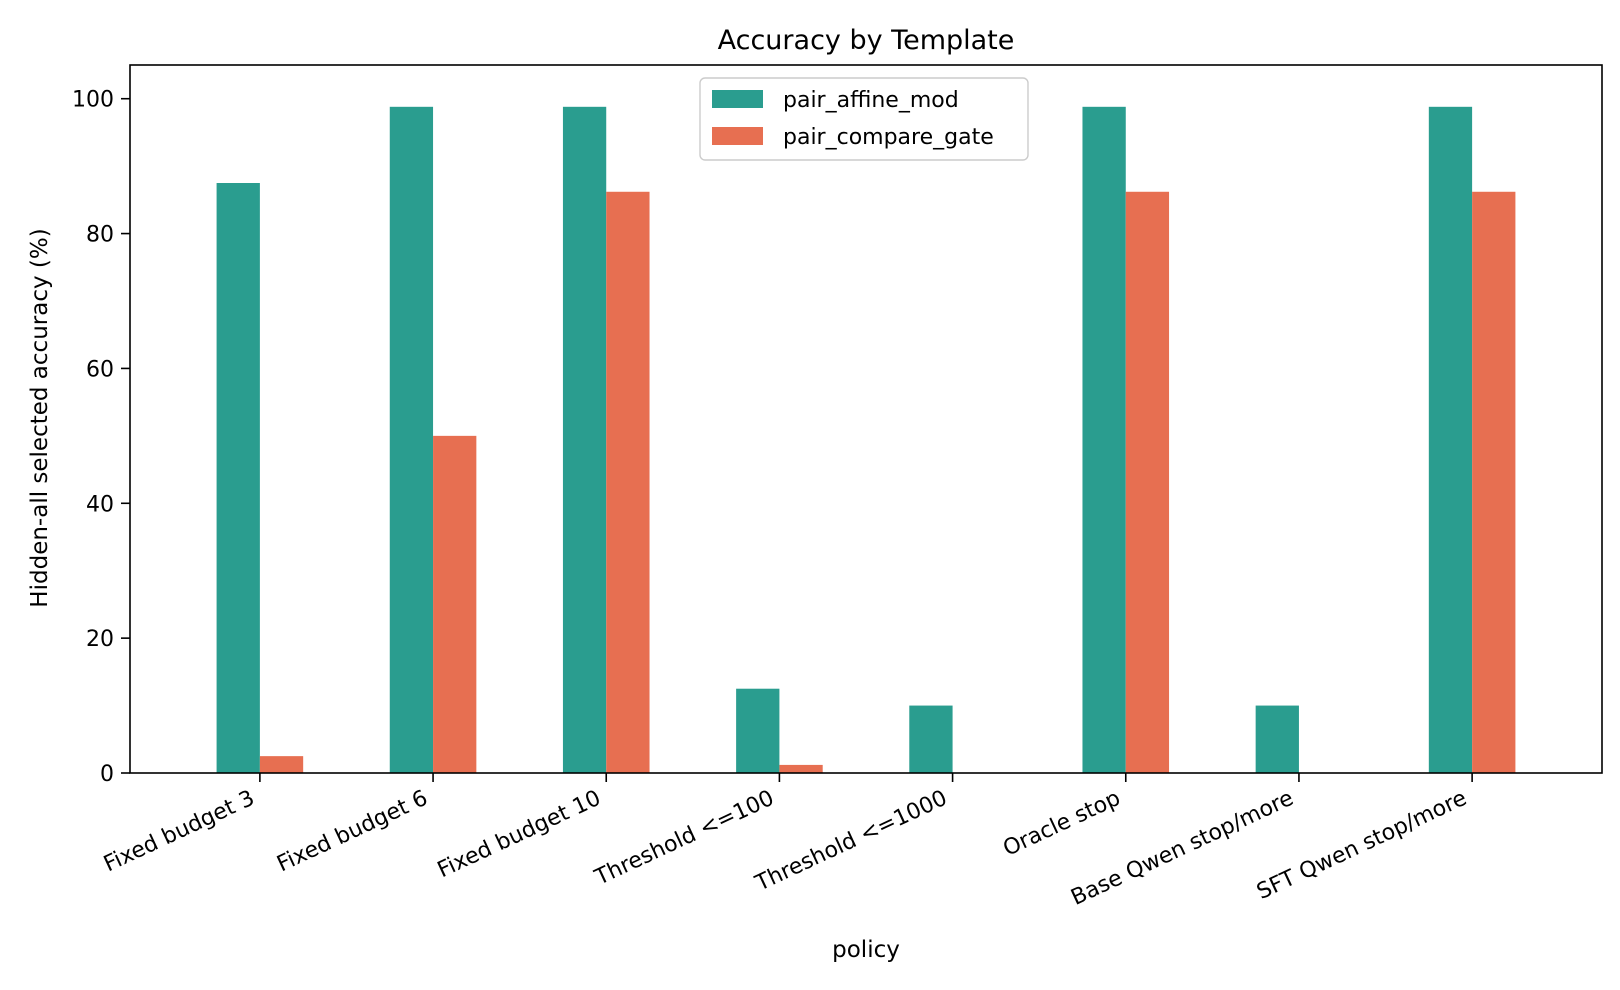 Image resolution: width=1620 pixels, height=990 pixels. What do you see at coordinates (519, 834) in the screenshot?
I see `x-tick-label-2: Fixed budget 10` at bounding box center [519, 834].